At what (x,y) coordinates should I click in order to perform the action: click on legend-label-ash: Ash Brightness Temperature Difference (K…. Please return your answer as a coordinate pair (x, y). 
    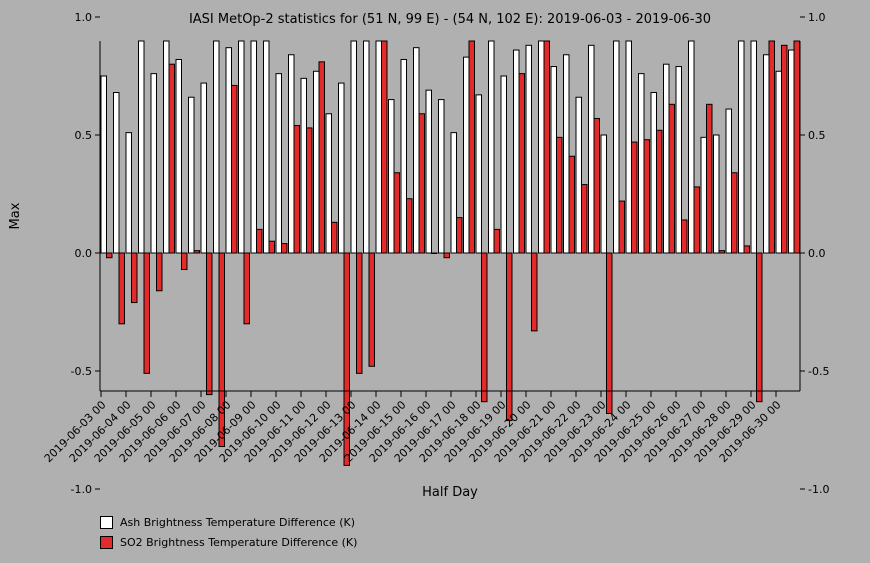
    Looking at the image, I should click on (237, 522).